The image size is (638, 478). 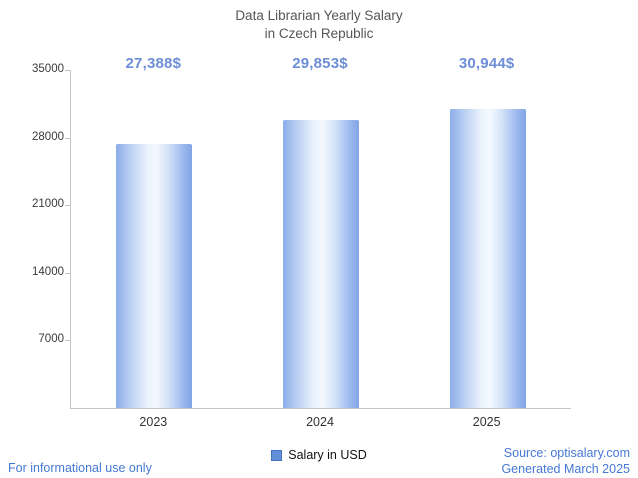 What do you see at coordinates (565, 468) in the screenshot?
I see `generated-date: Generated March 2025` at bounding box center [565, 468].